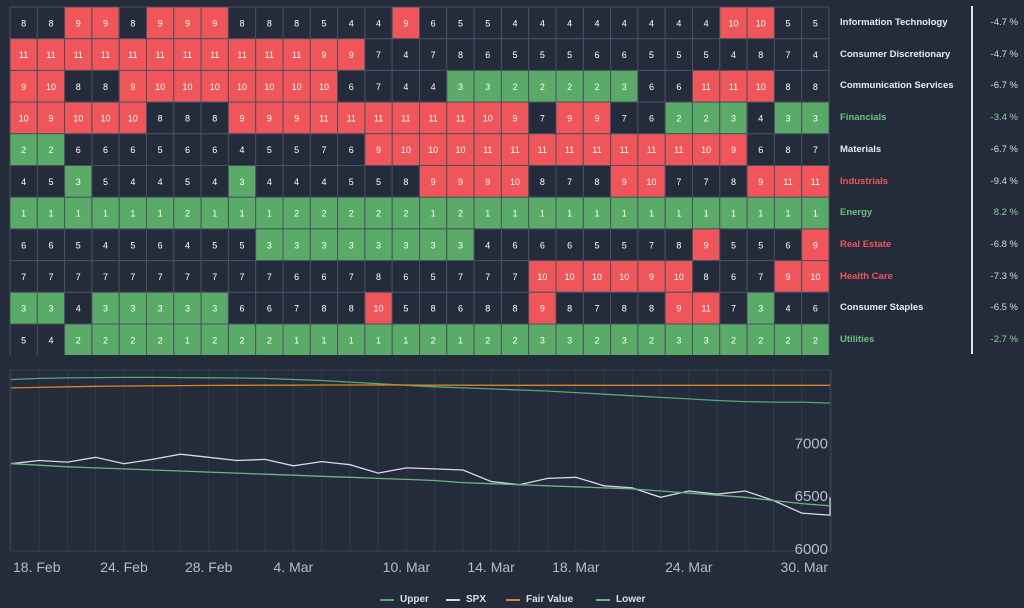  I want to click on sector-name: Consumer Discretionary, so click(895, 54).